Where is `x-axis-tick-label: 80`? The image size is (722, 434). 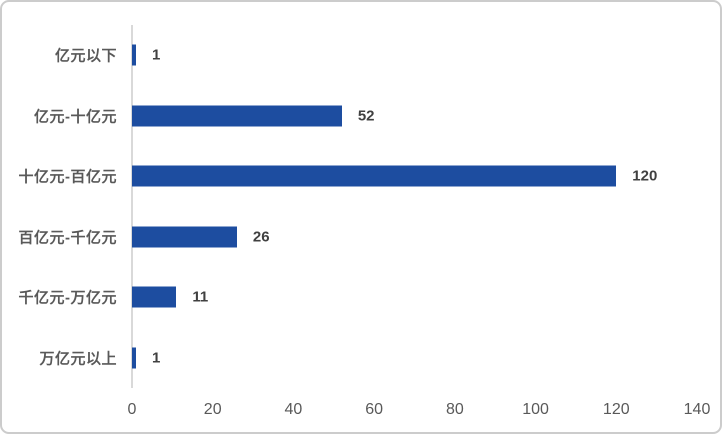 x-axis-tick-label: 80 is located at coordinates (454, 409).